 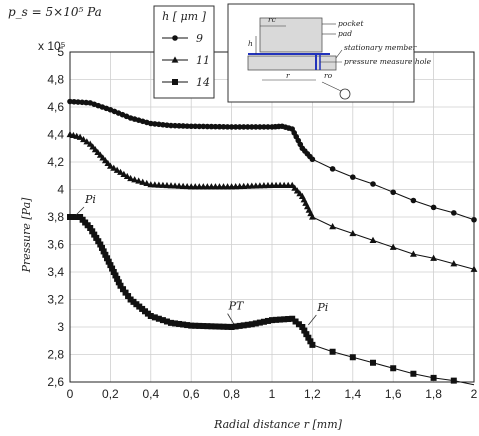 What do you see at coordinates (70, 394) in the screenshot?
I see `x-tick-label: 0` at bounding box center [70, 394].